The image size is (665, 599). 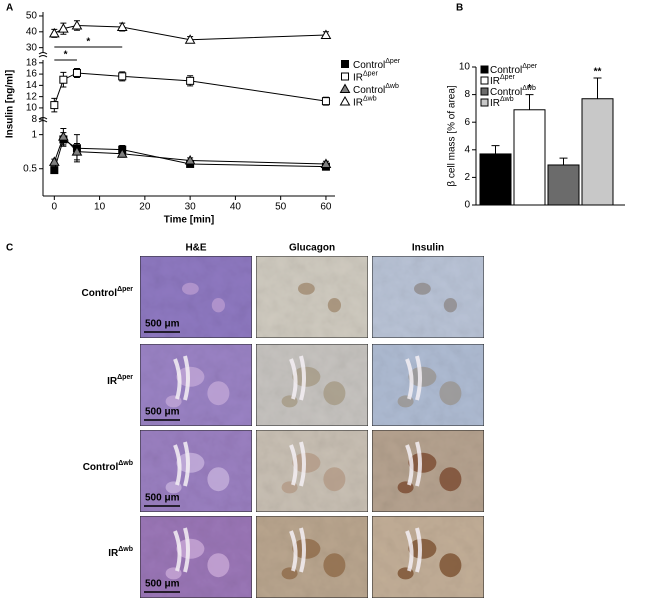 What do you see at coordinates (312, 248) in the screenshot?
I see `column-header: Glucagon` at bounding box center [312, 248].